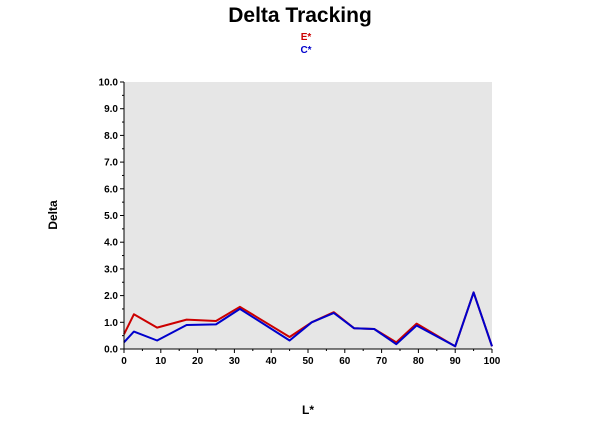 This screenshot has width=600, height=422. What do you see at coordinates (124, 361) in the screenshot?
I see `x-tick-label: 0` at bounding box center [124, 361].